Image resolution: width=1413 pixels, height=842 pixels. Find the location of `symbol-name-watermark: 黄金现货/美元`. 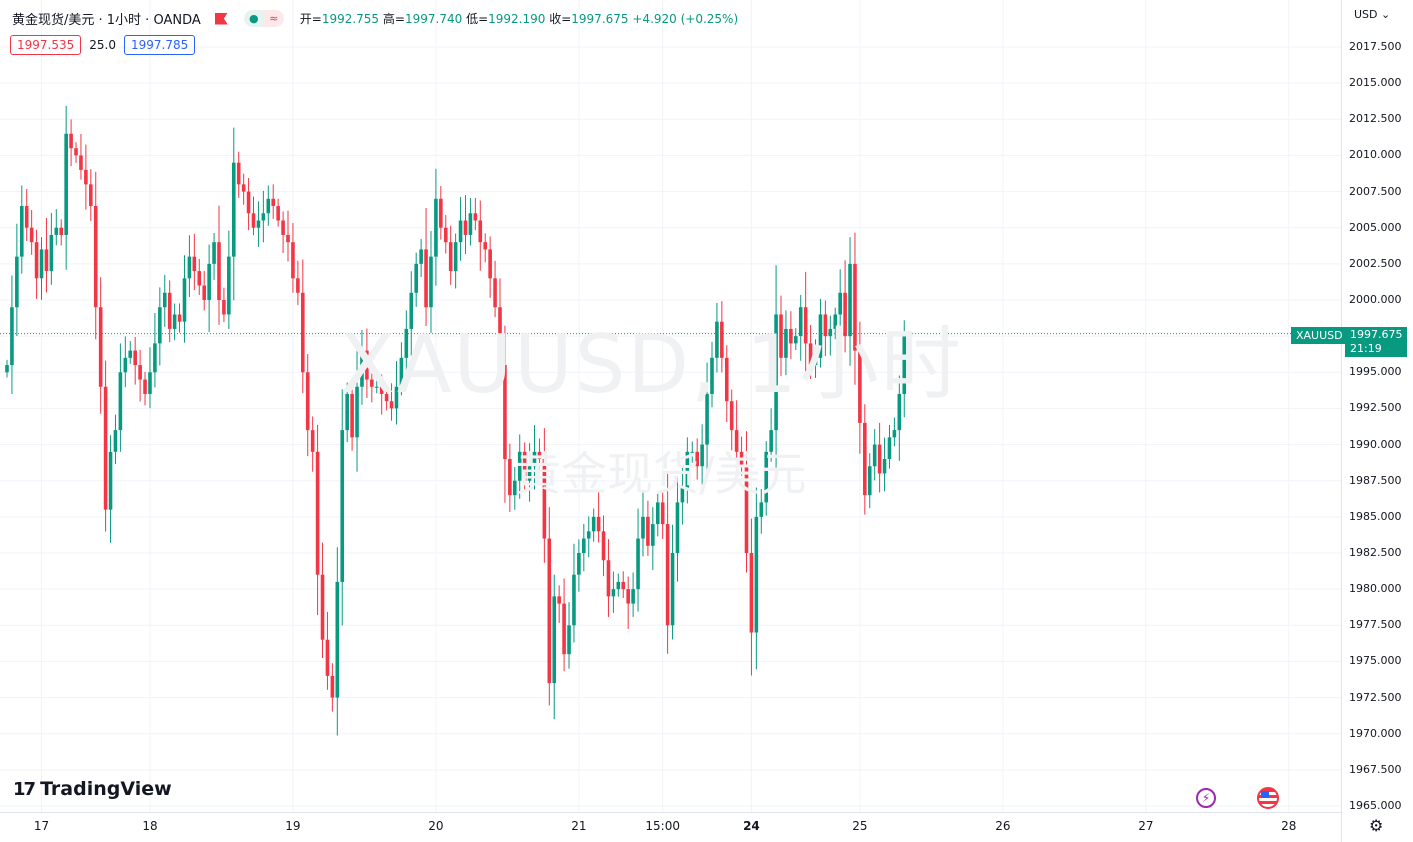

symbol-name-watermark: 黄金现货/美元 is located at coordinates (661, 474).